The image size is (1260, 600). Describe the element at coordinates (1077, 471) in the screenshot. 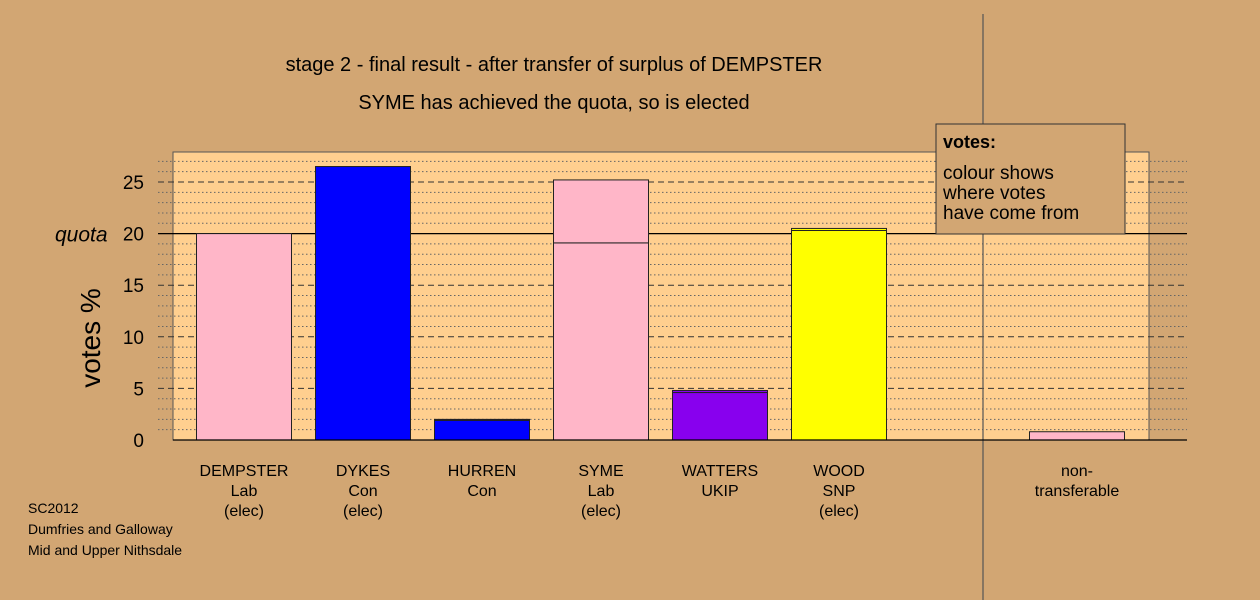

I see `category-label: non-` at that location.